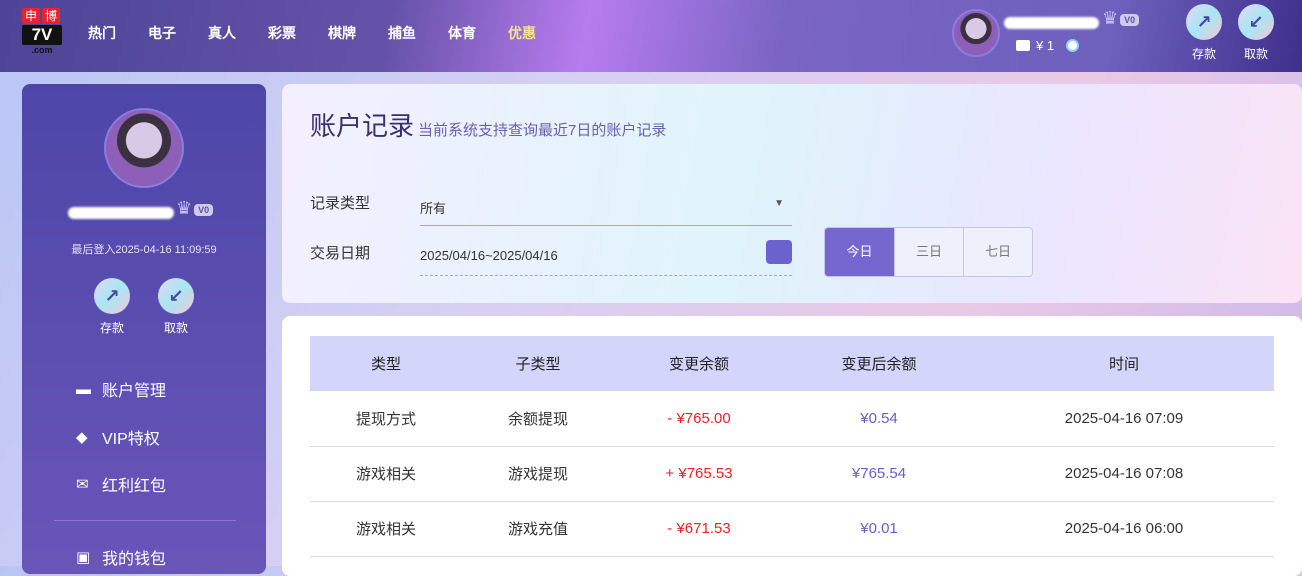 The height and width of the screenshot is (576, 1302). Describe the element at coordinates (42, 50) in the screenshot. I see `logo-sub: .com` at that location.